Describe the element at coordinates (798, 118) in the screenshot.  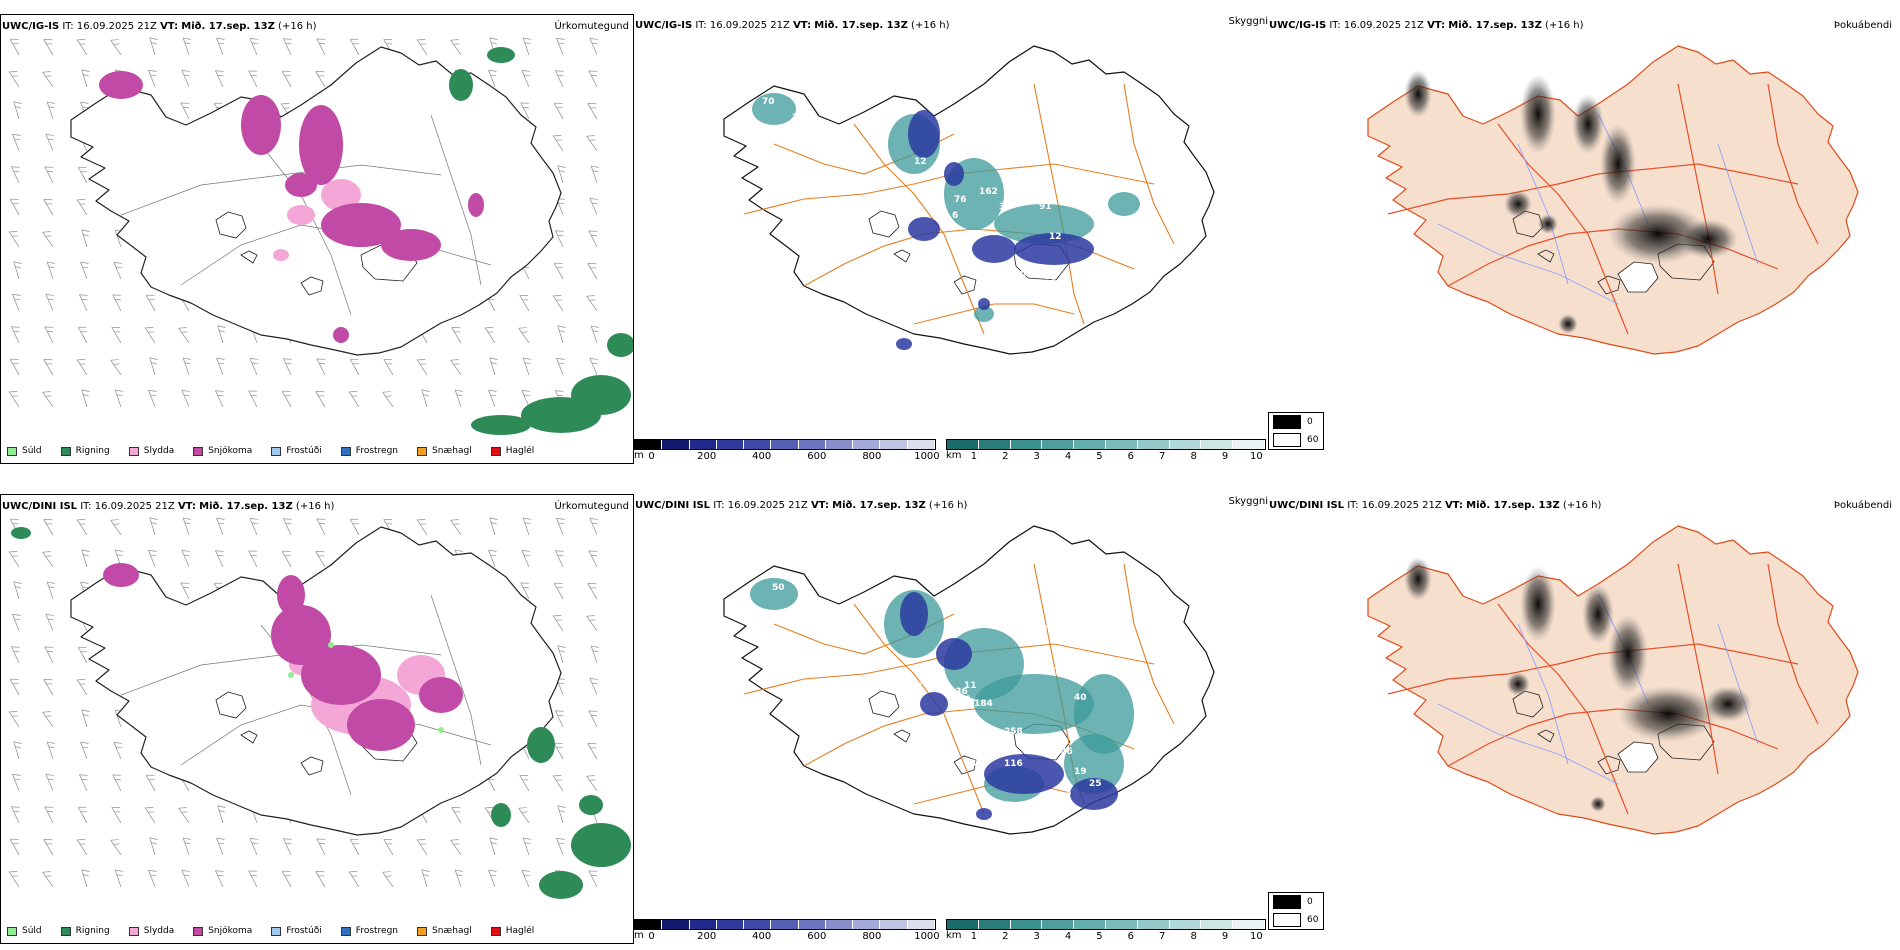
I see `visibility-label: 23` at that location.